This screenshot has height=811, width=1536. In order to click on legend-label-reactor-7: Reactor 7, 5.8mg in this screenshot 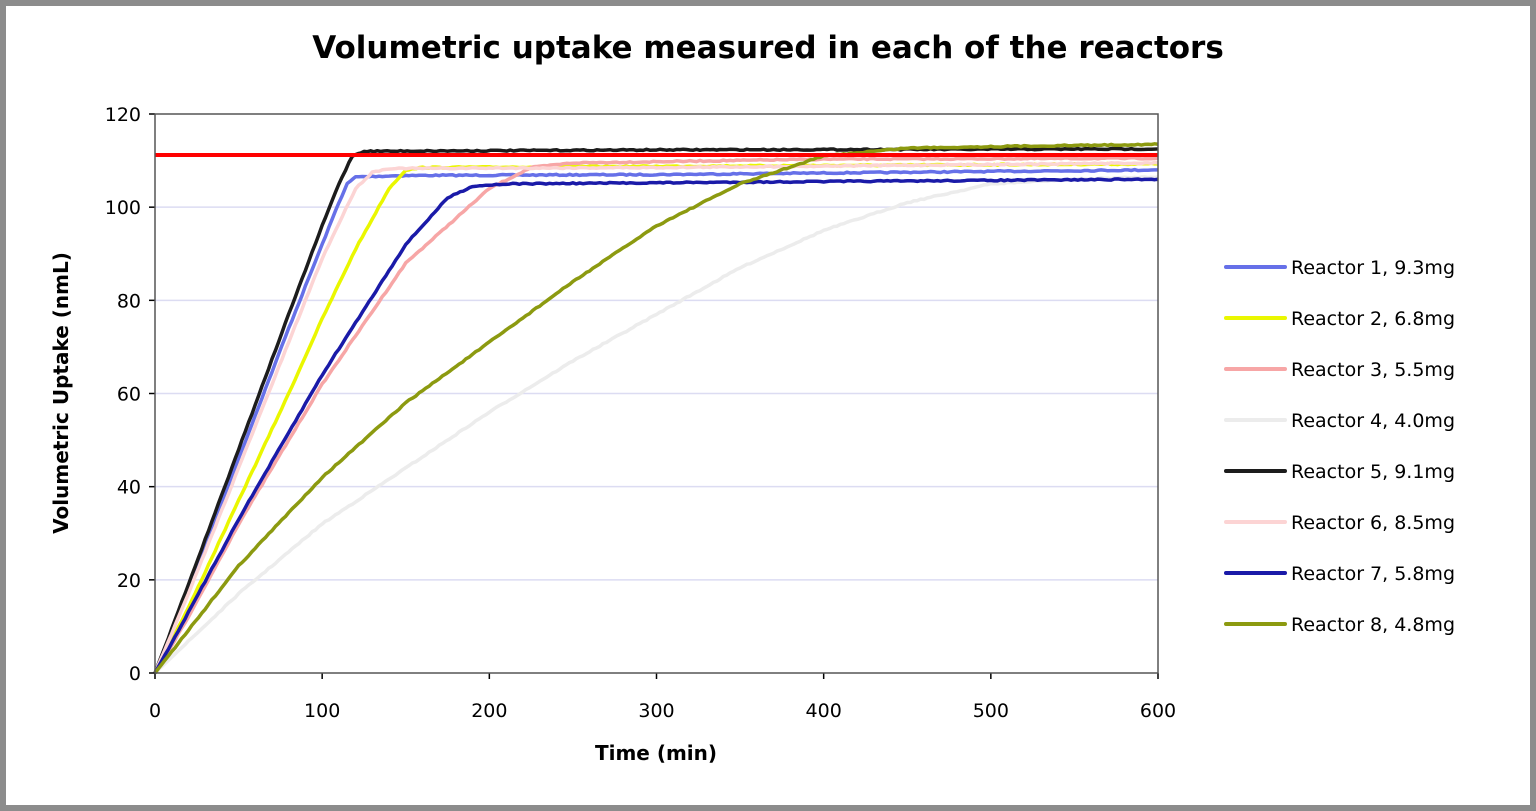, I will do `click(1373, 574)`.